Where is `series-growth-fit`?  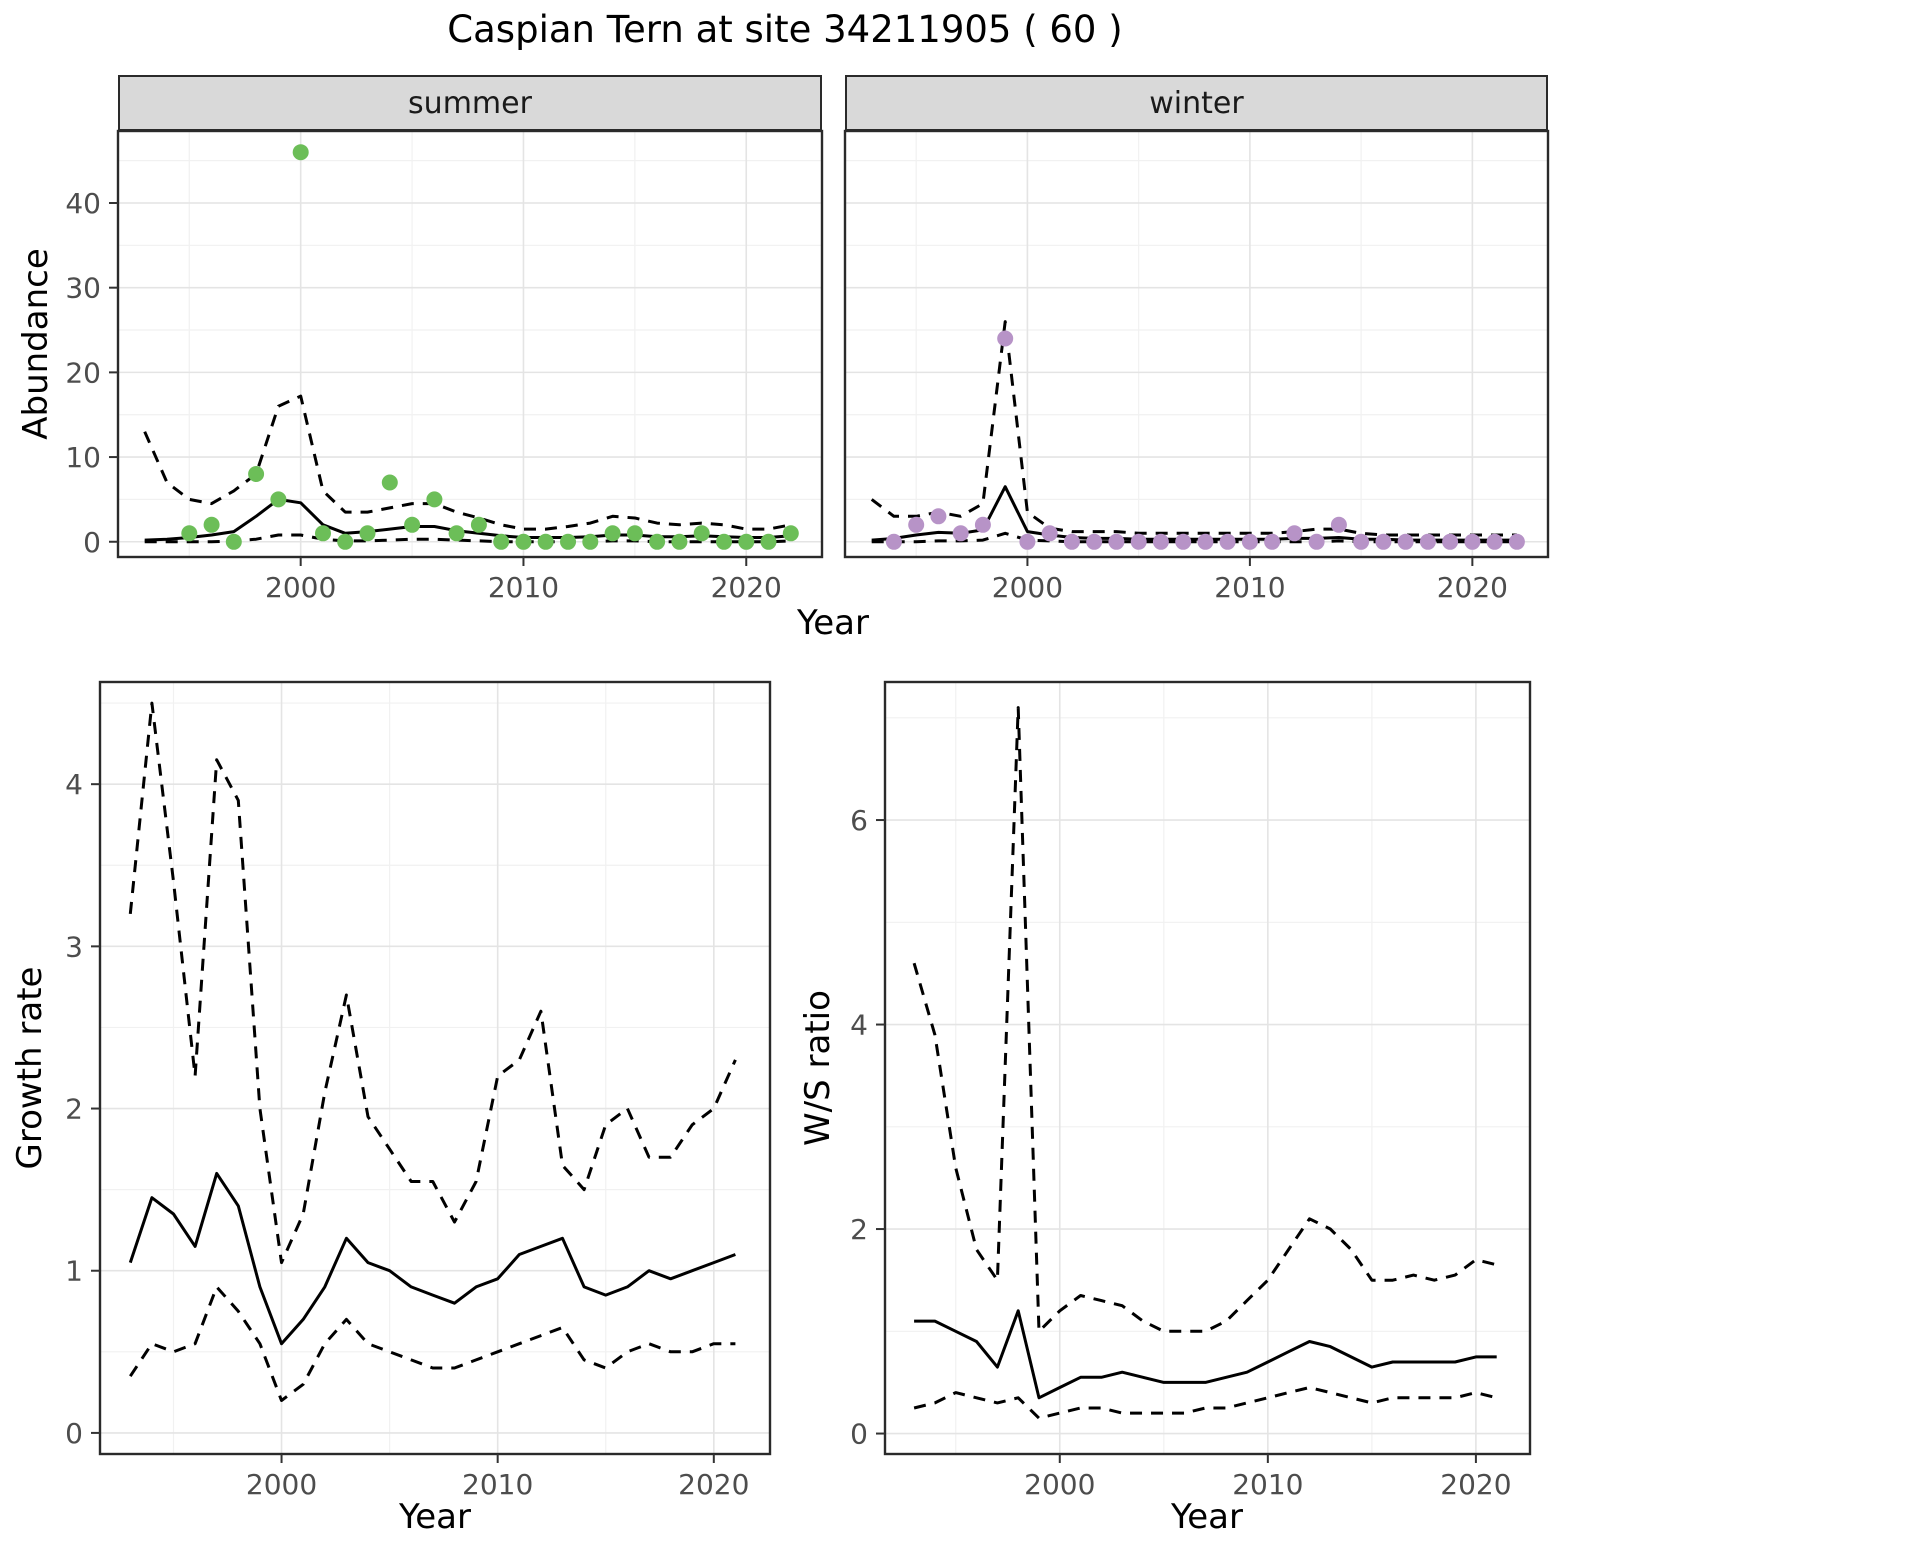 series-growth-fit is located at coordinates (432, 1258).